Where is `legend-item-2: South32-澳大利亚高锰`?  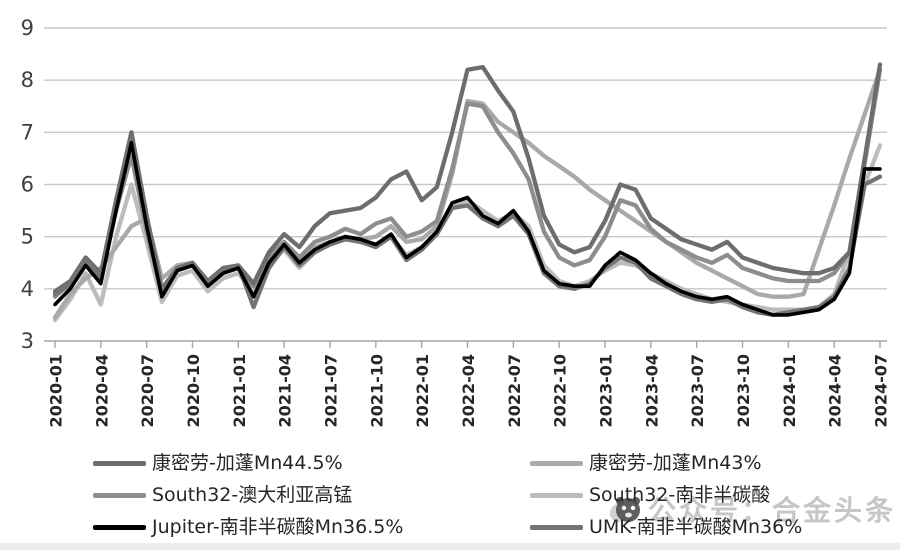
legend-item-2: South32-澳大利亚高锰 is located at coordinates (311, 494).